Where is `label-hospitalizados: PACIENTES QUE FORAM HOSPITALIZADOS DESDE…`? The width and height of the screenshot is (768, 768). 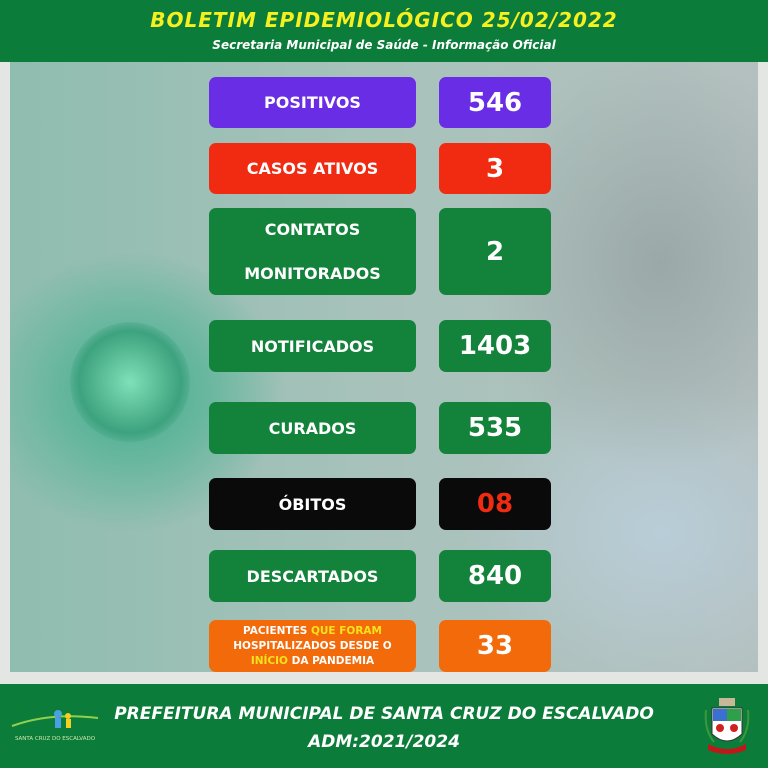 label-hospitalizados: PACIENTES QUE FORAM HOSPITALIZADOS DESDE… is located at coordinates (312, 646).